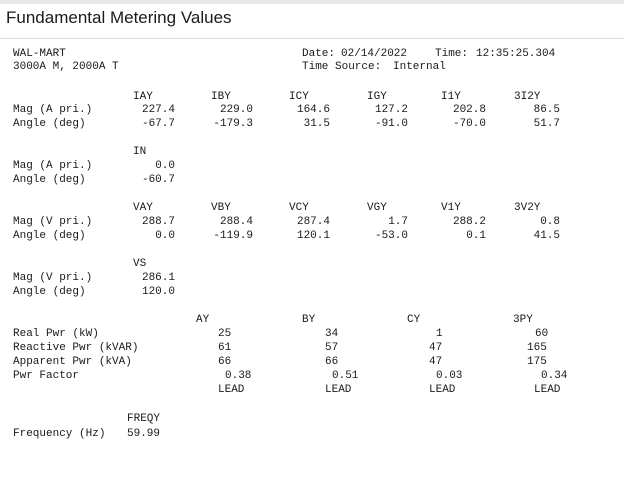 This screenshot has width=624, height=478. Describe the element at coordinates (391, 236) in the screenshot. I see `voltage-angle-vgy: -53.0` at that location.